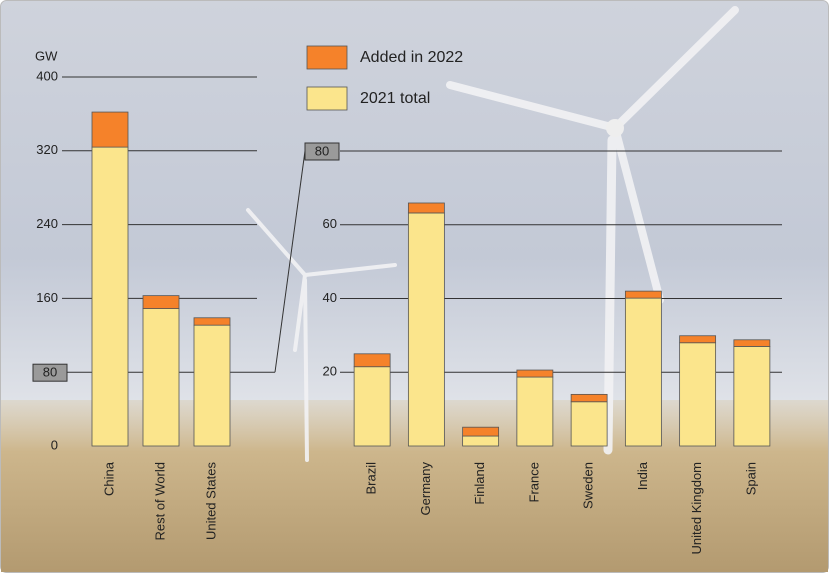 Image resolution: width=829 pixels, height=573 pixels. What do you see at coordinates (159, 501) in the screenshot?
I see `x-tick-label: Rest of World` at bounding box center [159, 501].